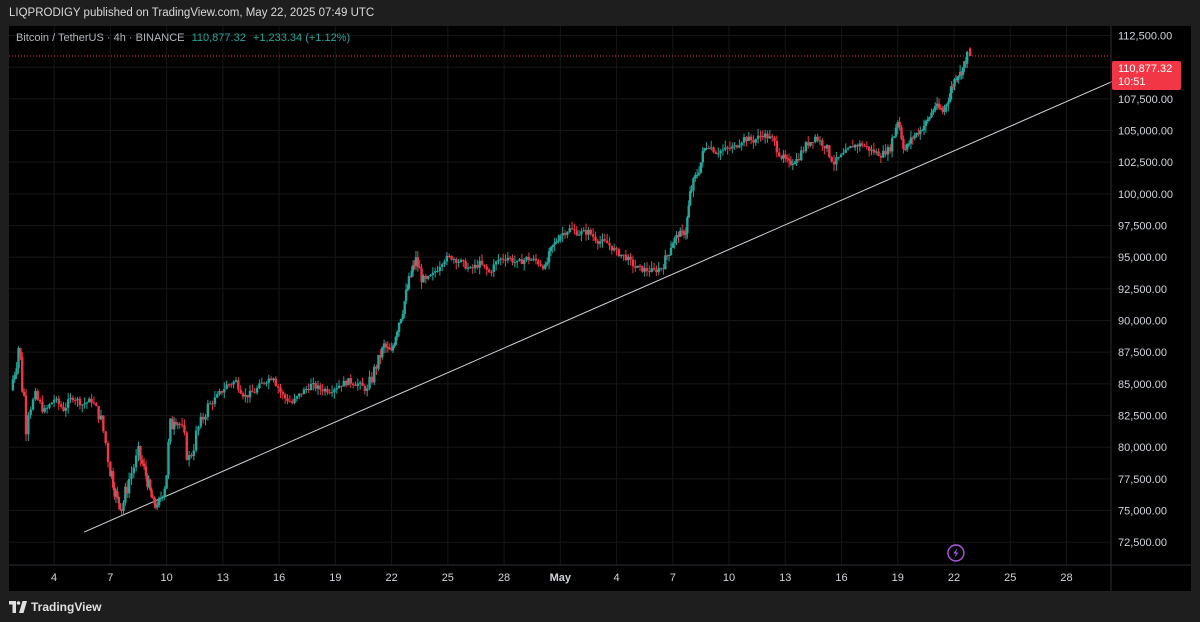 This screenshot has height=622, width=1200. I want to click on time-tick-label: 4, so click(54, 578).